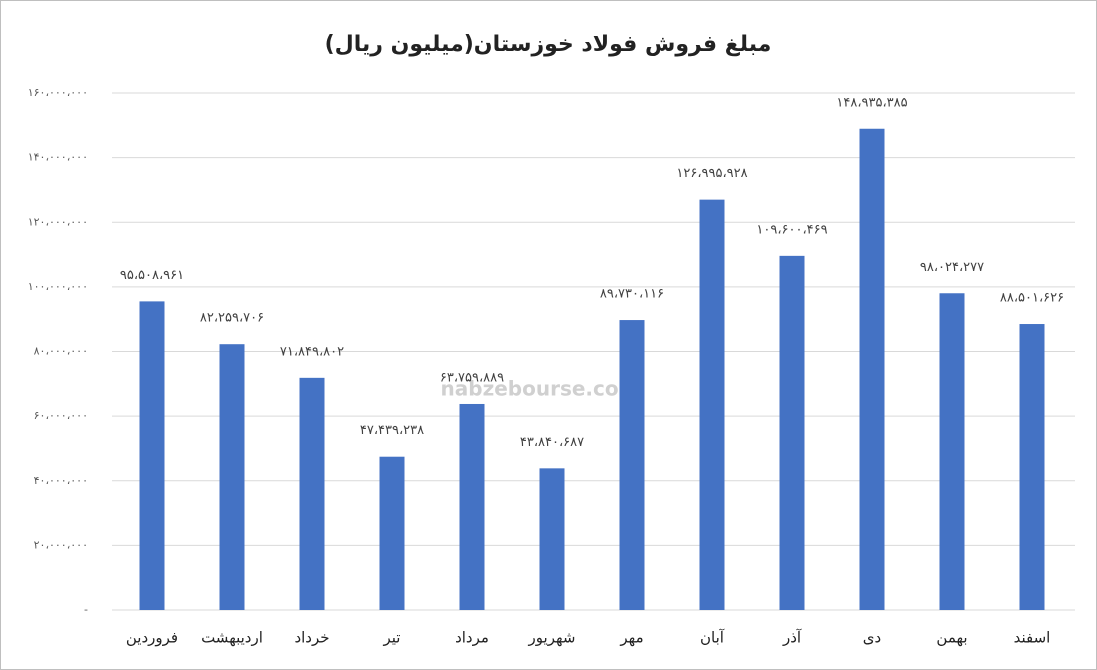  I want to click on y-tick-label: ۱۰۰،۰۰۰،۰۰۰, so click(58, 286).